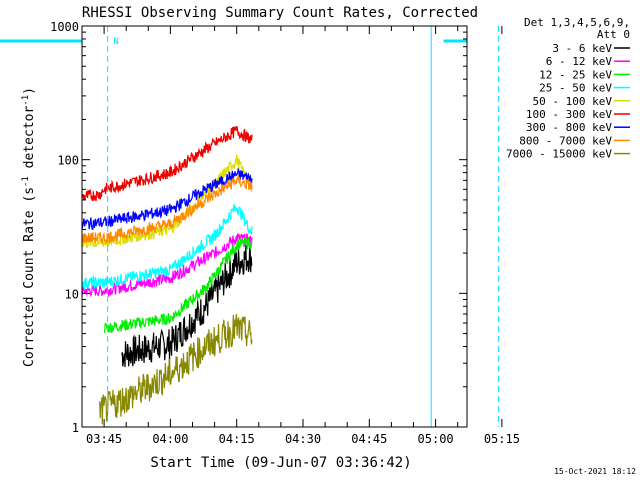 This screenshot has height=480, width=640. What do you see at coordinates (577, 22) in the screenshot?
I see `legend-header-1: Det 1,3,4,5,6,9,` at bounding box center [577, 22].